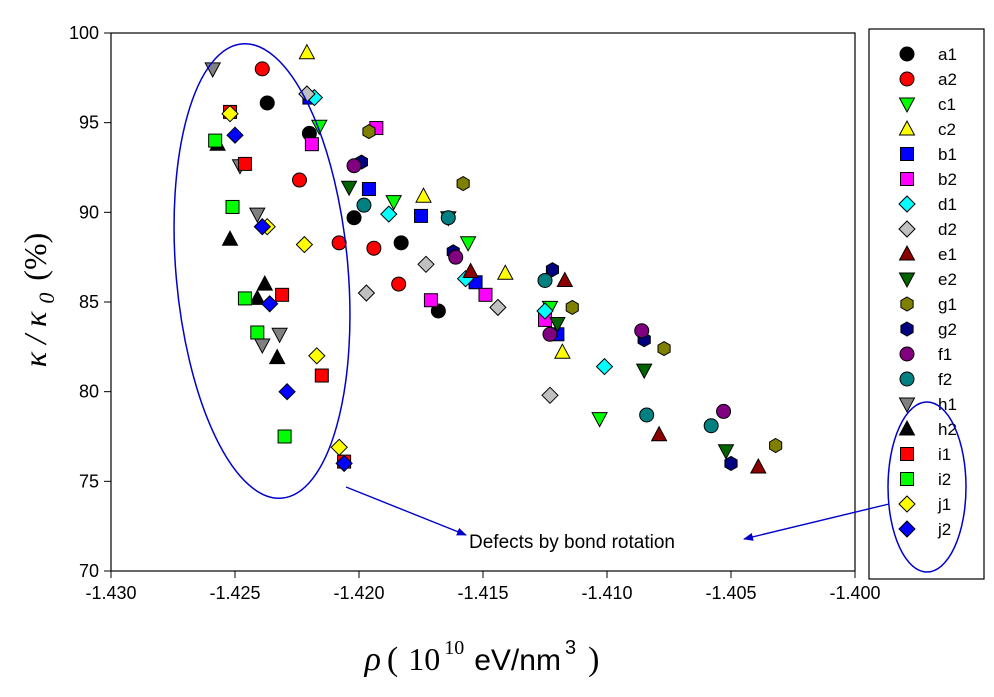 The width and height of the screenshot is (994, 697). I want to click on legend-marker-c1, so click(907, 105).